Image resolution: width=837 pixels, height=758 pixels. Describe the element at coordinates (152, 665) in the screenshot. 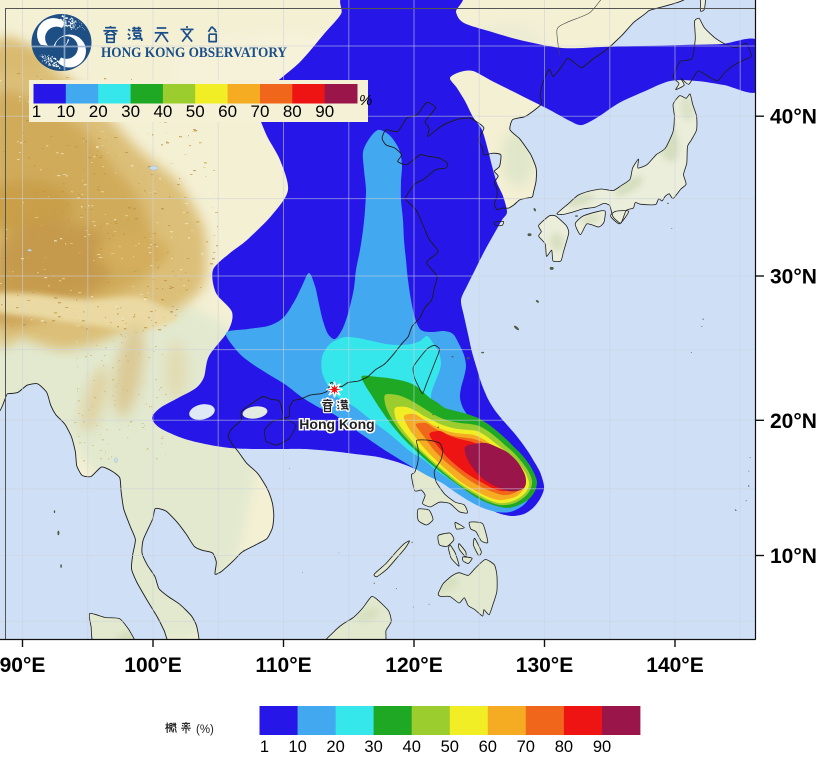

I see `svg-text: 100°E` at that location.